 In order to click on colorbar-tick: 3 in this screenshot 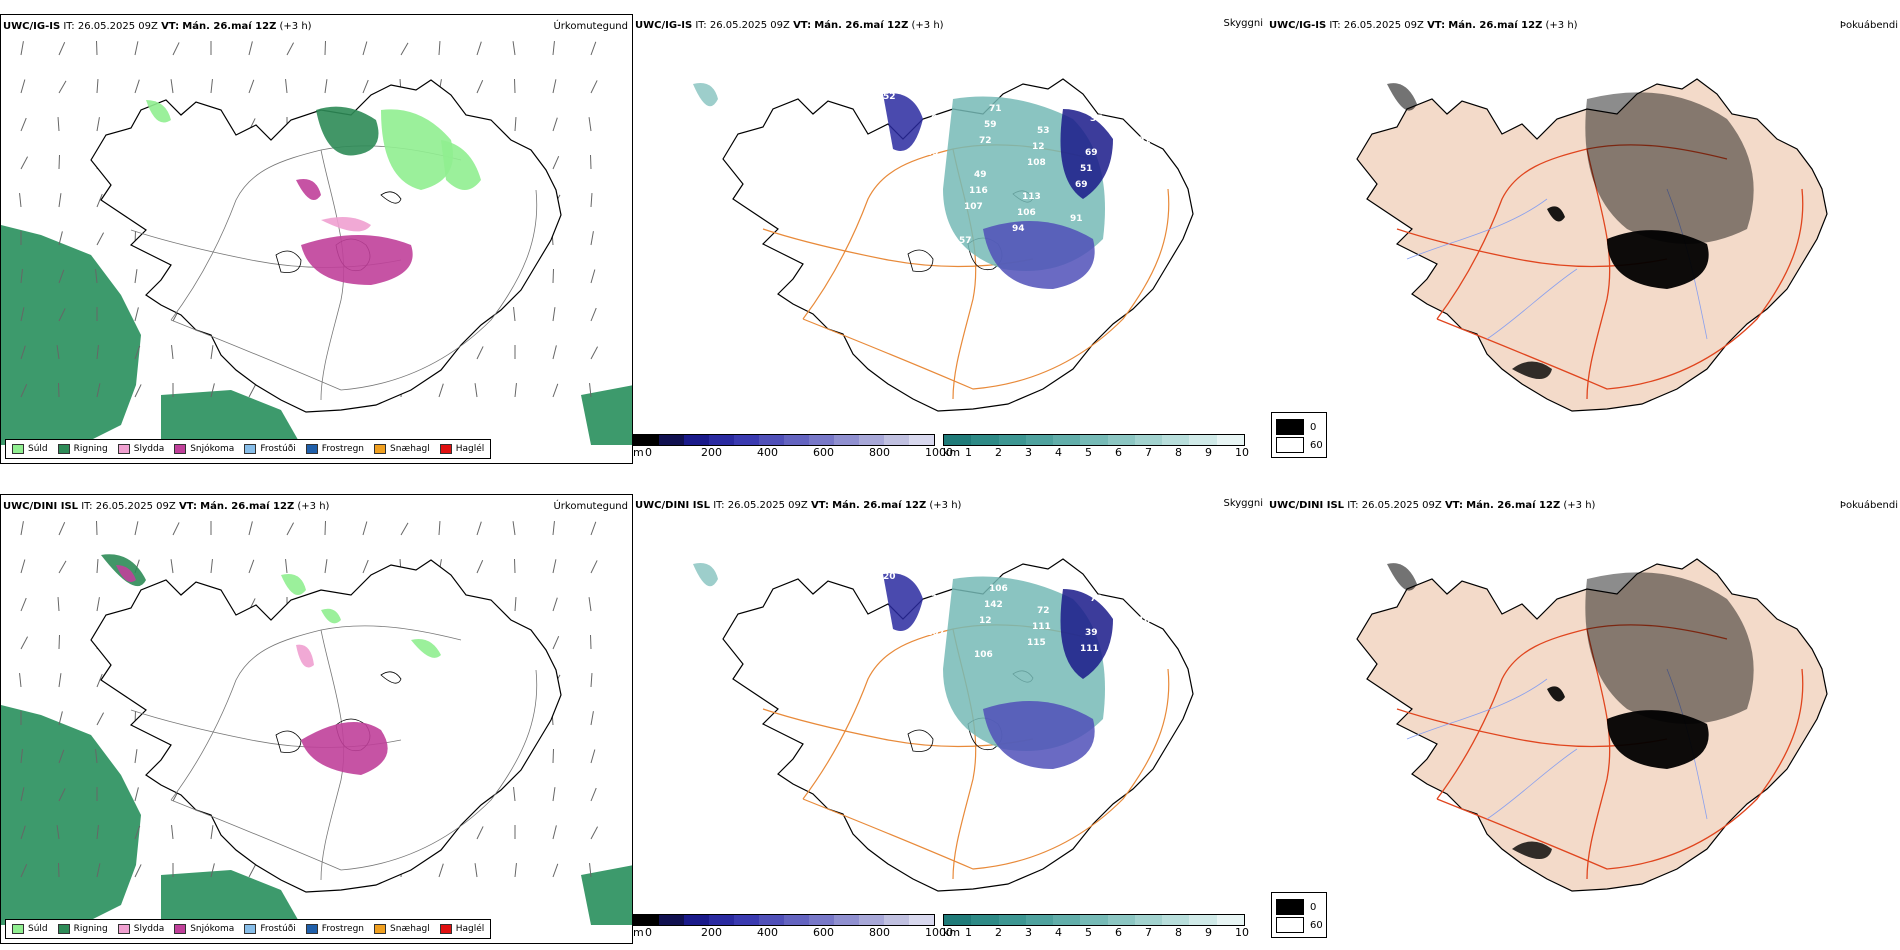, I will do `click(1028, 452)`.